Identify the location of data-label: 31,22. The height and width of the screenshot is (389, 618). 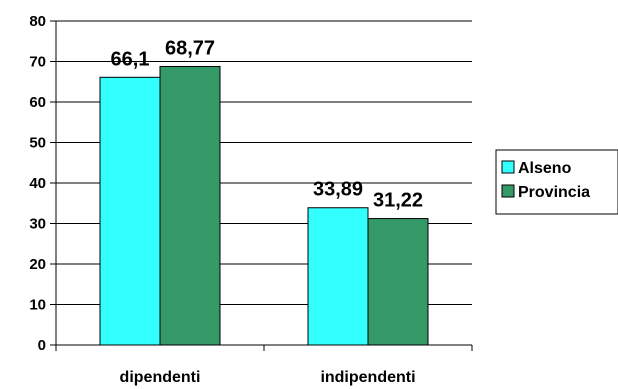
(398, 201).